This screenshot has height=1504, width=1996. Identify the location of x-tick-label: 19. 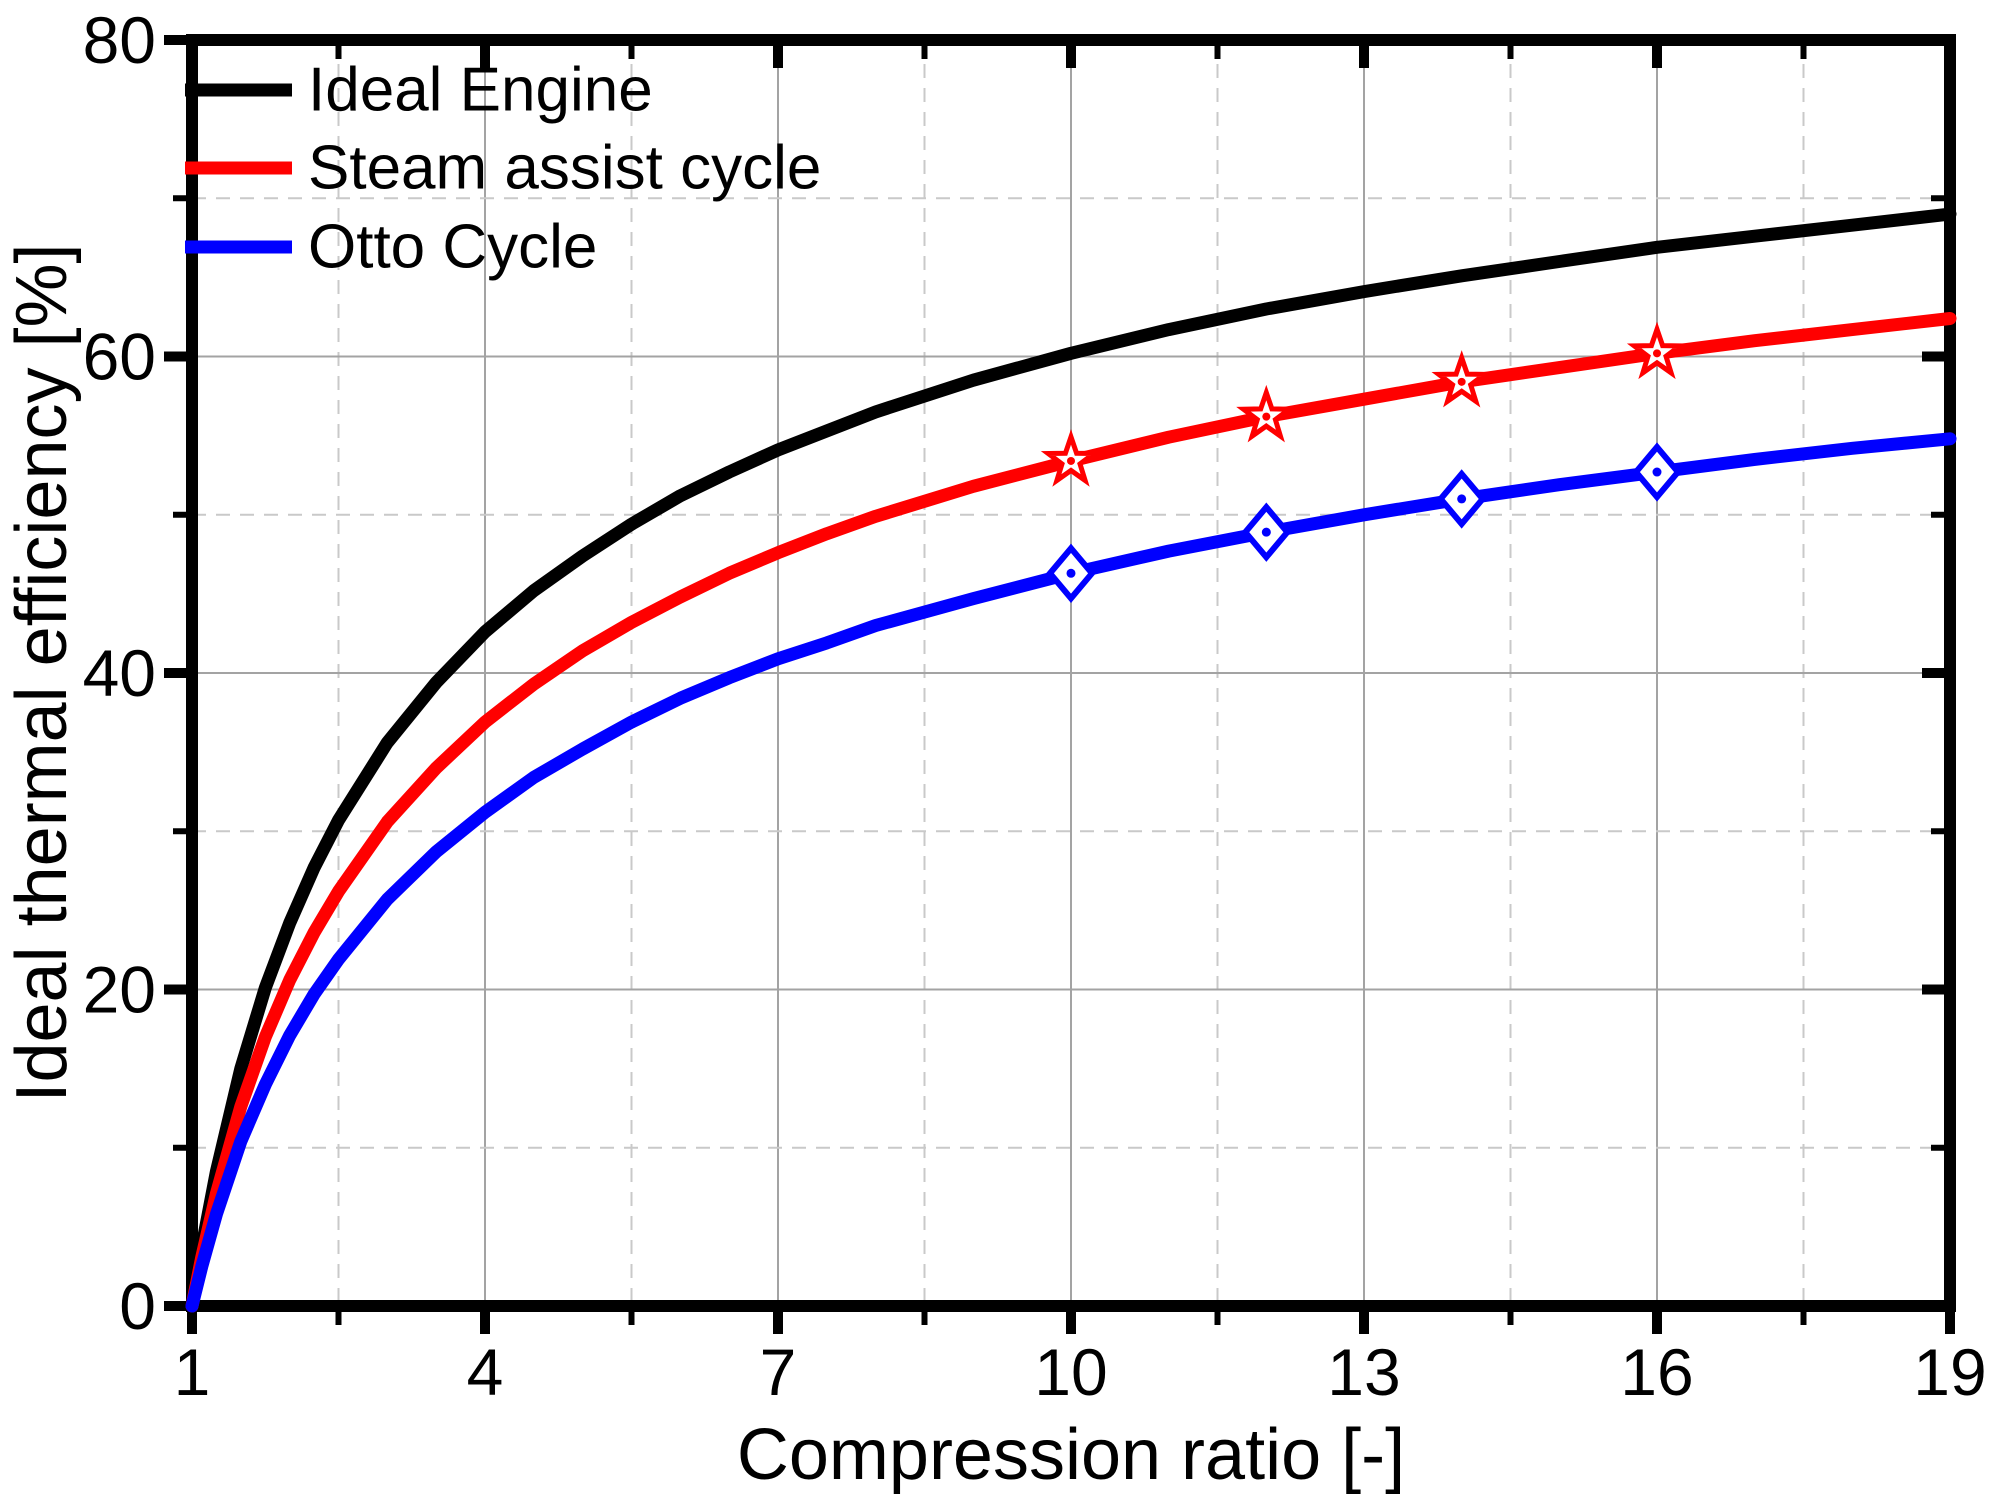
(1949, 1372).